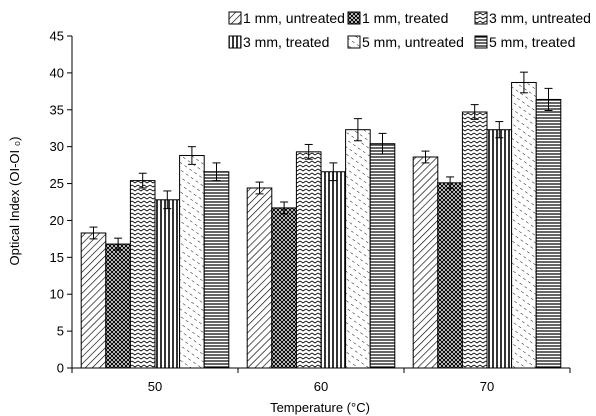  I want to click on y-tick-label: 35, so click(57, 109).